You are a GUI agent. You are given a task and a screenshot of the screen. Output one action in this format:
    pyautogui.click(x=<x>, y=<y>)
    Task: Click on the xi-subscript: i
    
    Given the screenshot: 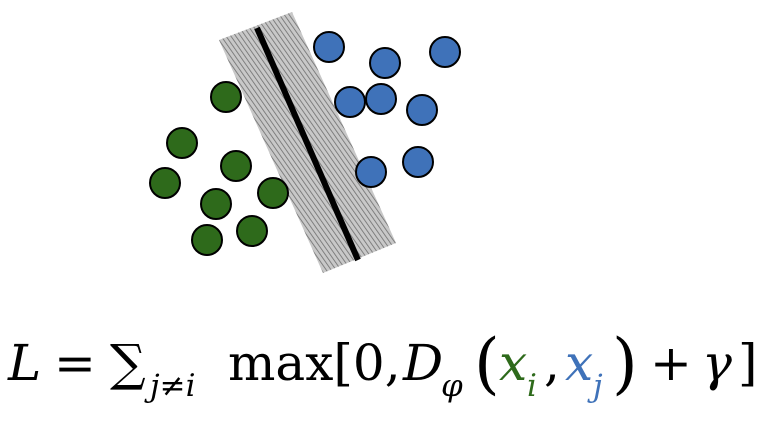 What is the action you would take?
    pyautogui.click(x=532, y=386)
    